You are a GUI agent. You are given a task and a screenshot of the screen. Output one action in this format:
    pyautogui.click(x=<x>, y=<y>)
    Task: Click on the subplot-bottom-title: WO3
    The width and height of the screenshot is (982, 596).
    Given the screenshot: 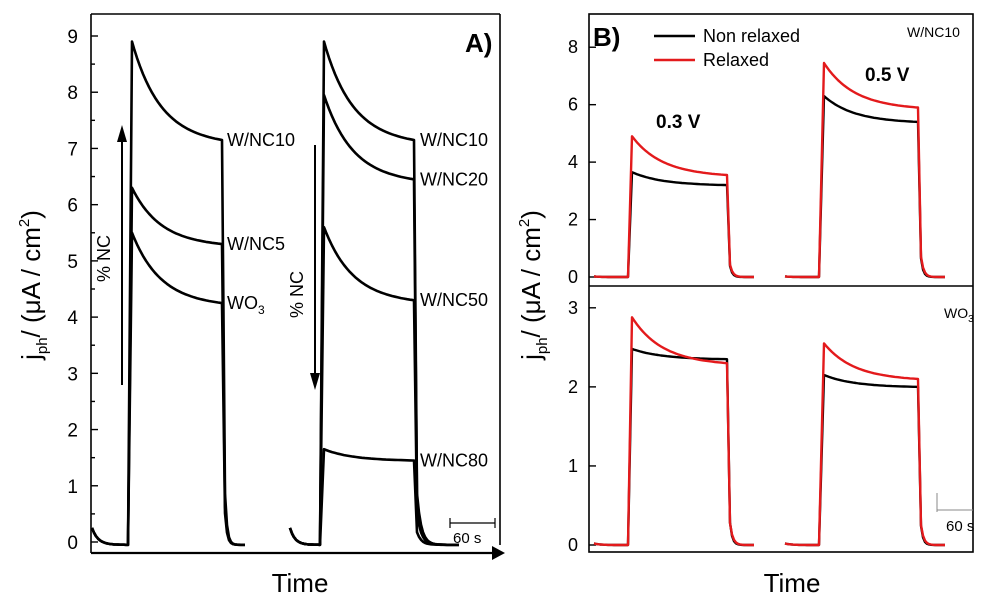 What is the action you would take?
    pyautogui.click(x=959, y=315)
    